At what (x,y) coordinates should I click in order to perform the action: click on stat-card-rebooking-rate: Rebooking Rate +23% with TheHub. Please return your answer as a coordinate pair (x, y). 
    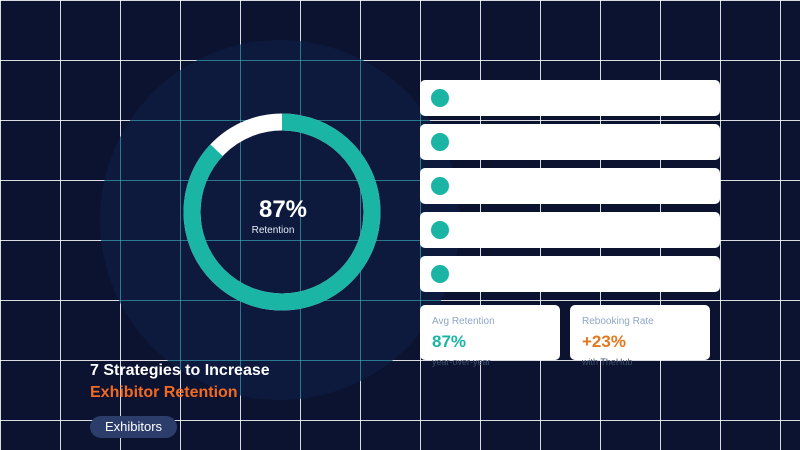
    Looking at the image, I should click on (640, 336).